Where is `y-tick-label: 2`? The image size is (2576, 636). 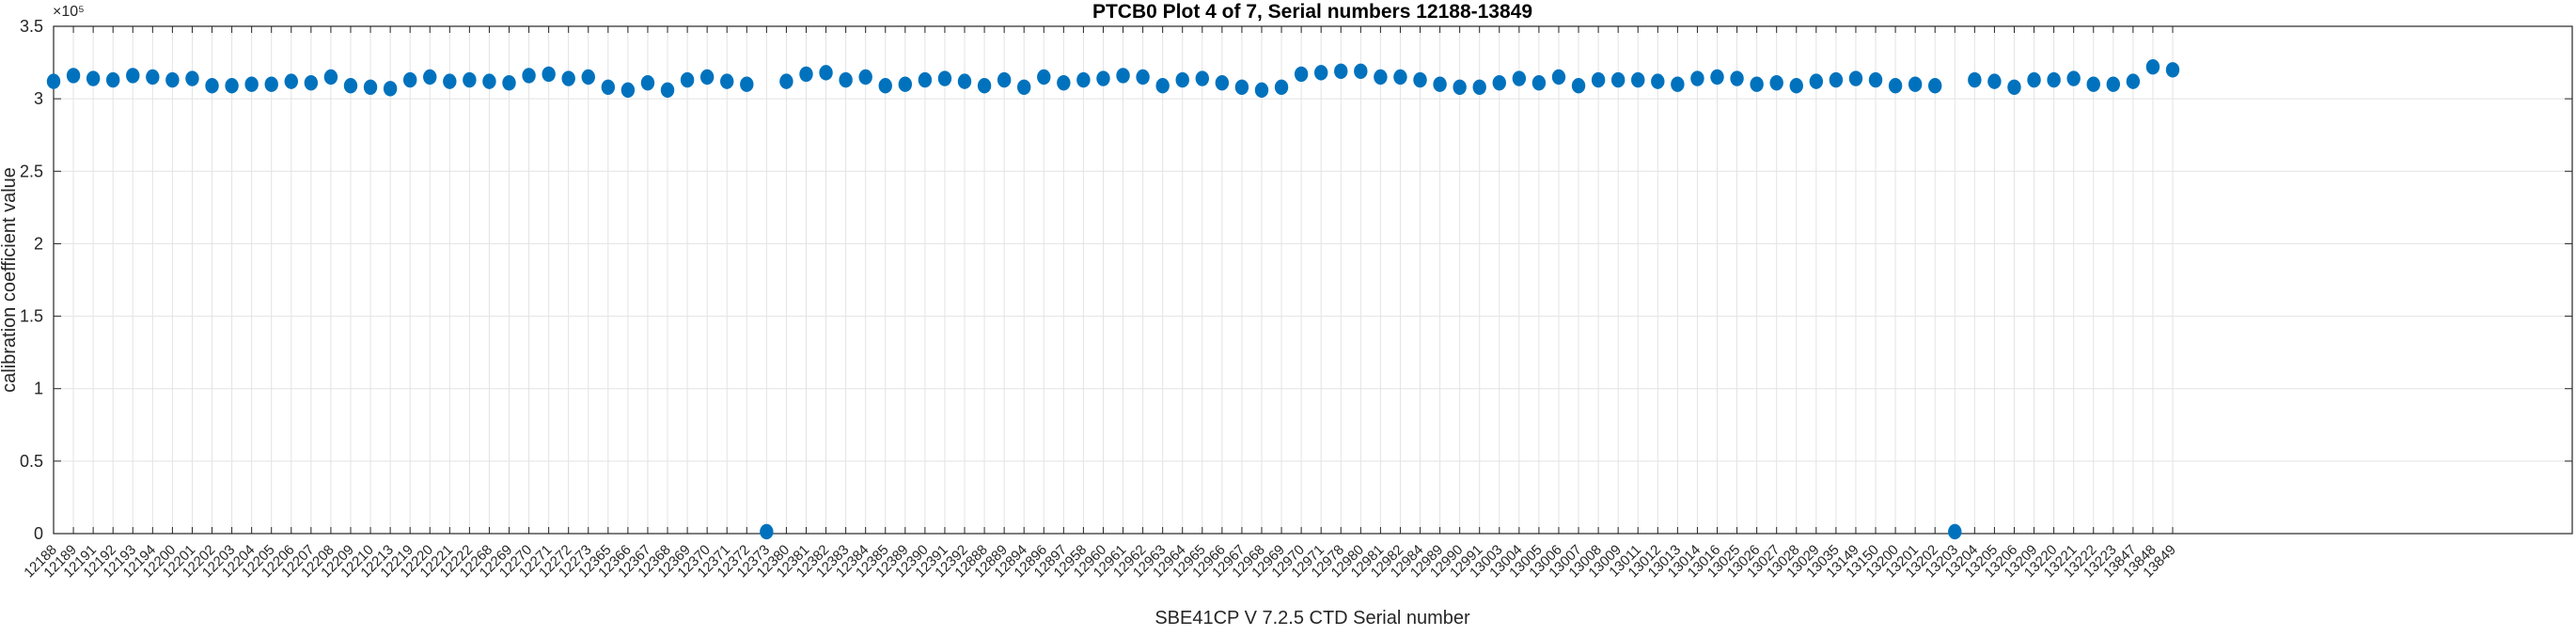
y-tick-label: 2 is located at coordinates (39, 243).